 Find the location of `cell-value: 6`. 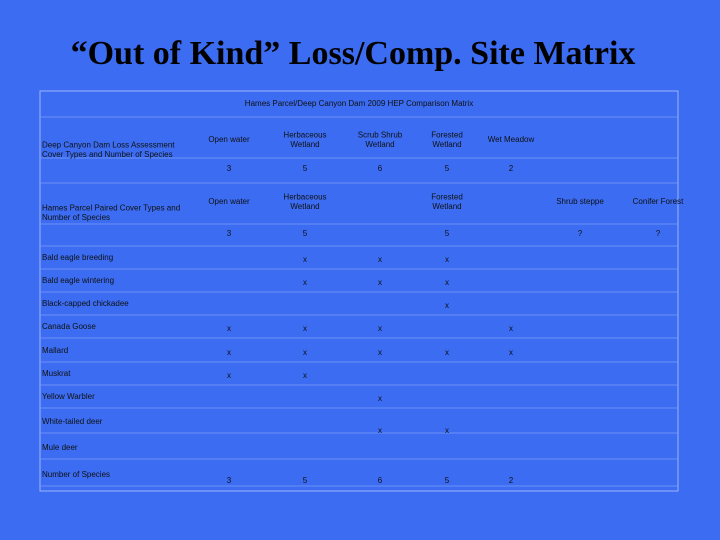

cell-value: 6 is located at coordinates (380, 480).